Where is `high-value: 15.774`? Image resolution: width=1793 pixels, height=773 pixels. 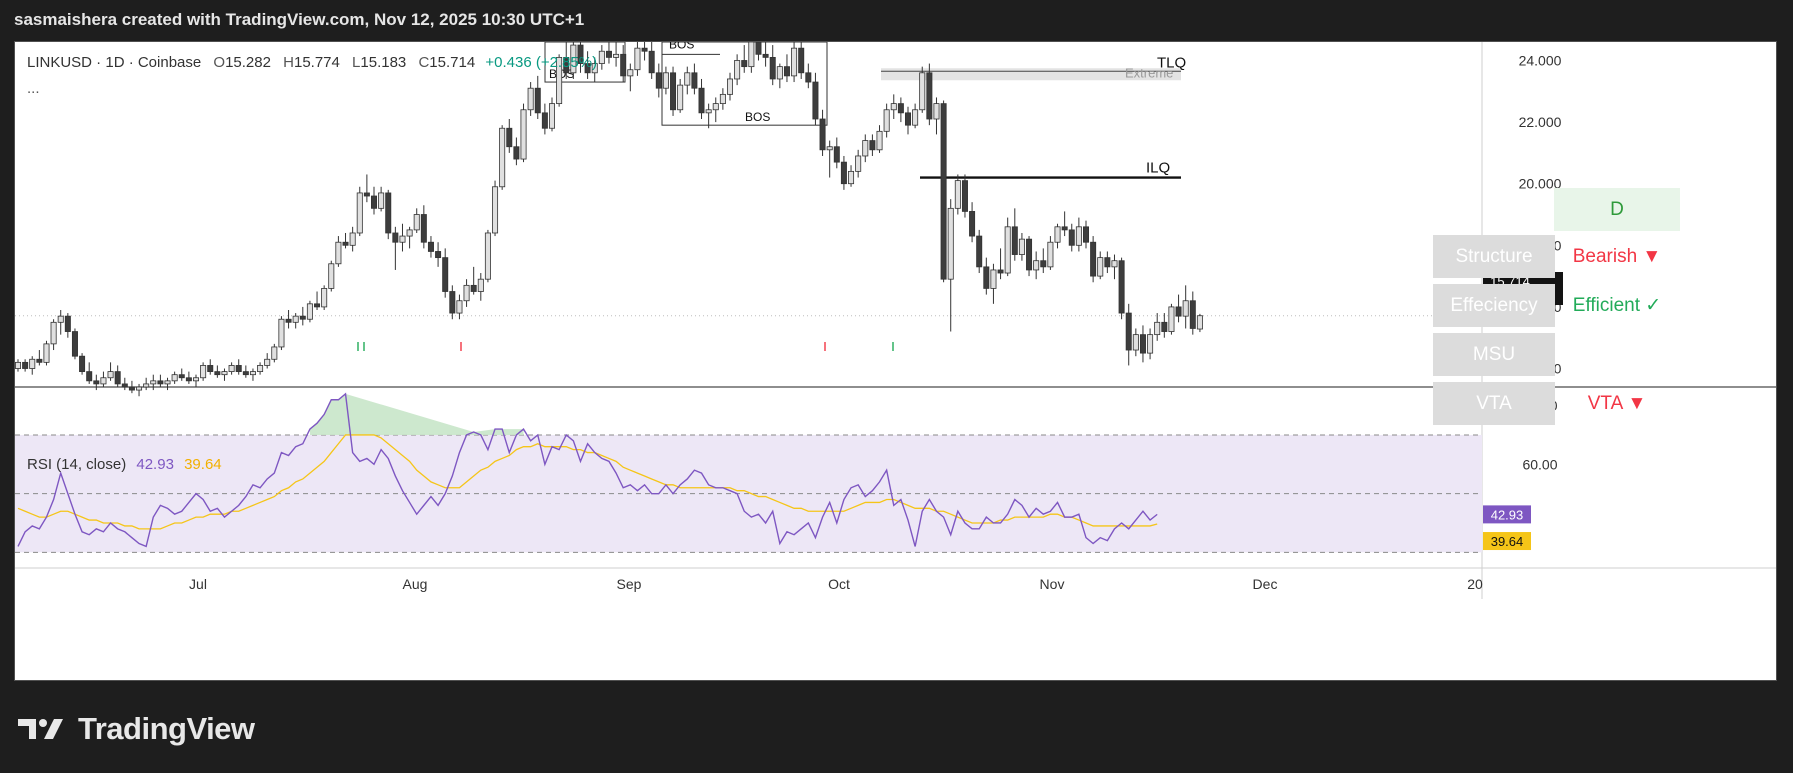 high-value: 15.774 is located at coordinates (316, 62).